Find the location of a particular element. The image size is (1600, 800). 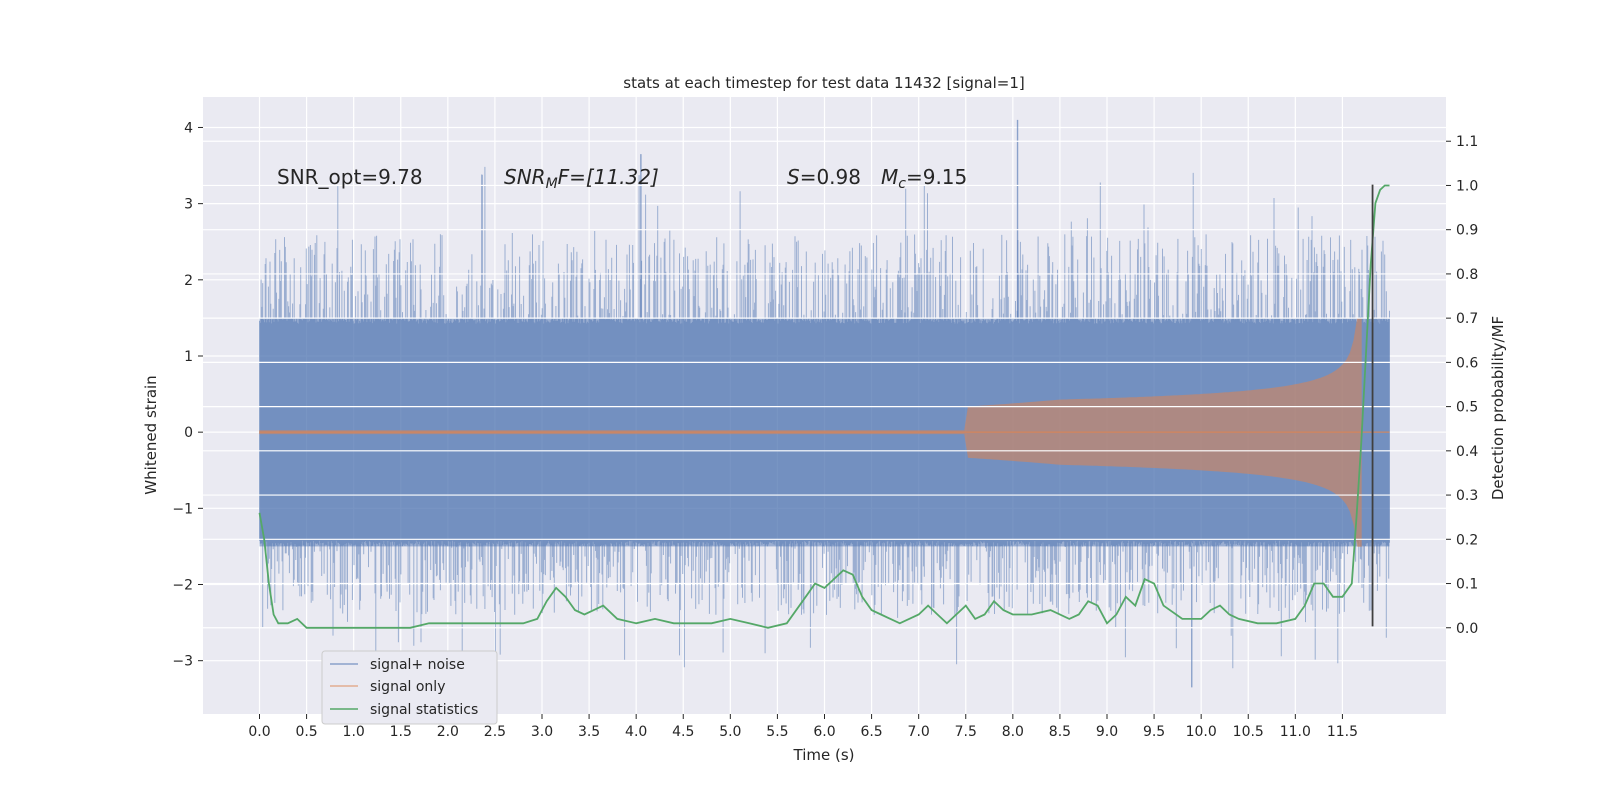

y-left-axis-label: Whitened strain is located at coordinates (151, 434).